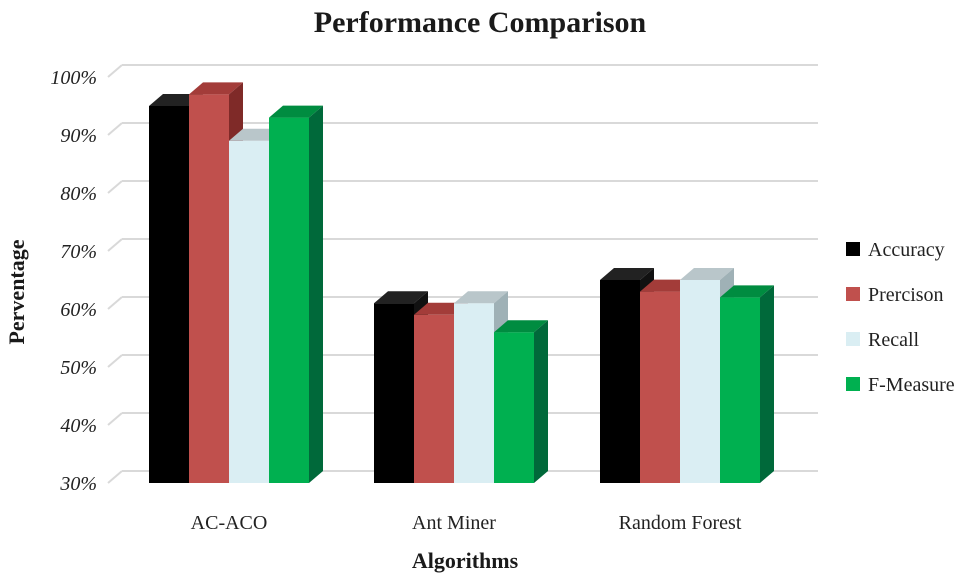 Image resolution: width=975 pixels, height=575 pixels. I want to click on y-axis-ticks: 30% 40% 50% 60% 70% 80% 90% 100%, so click(73, 281).